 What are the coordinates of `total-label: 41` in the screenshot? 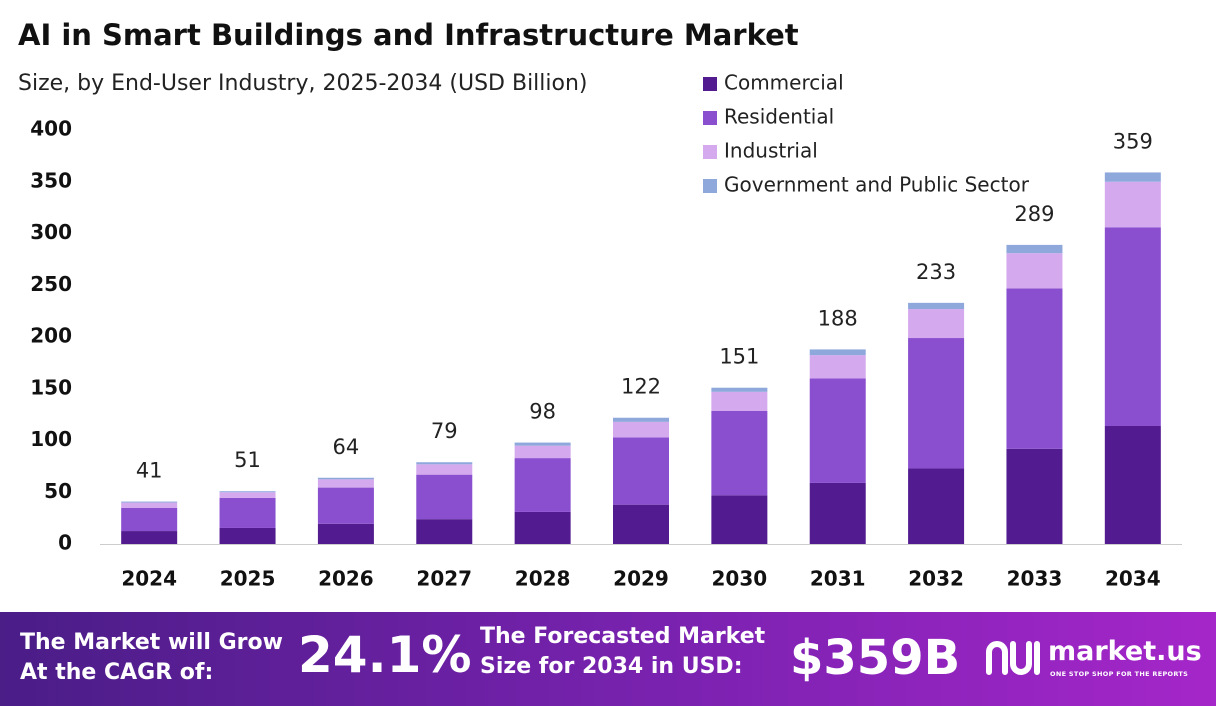 It's located at (149, 471).